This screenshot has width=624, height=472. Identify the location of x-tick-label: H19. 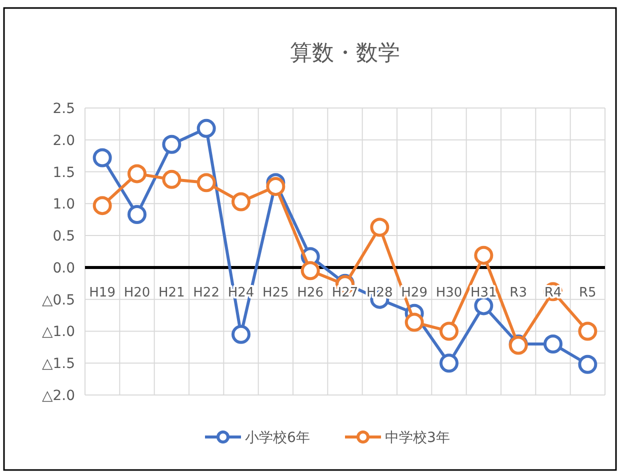
(102, 292).